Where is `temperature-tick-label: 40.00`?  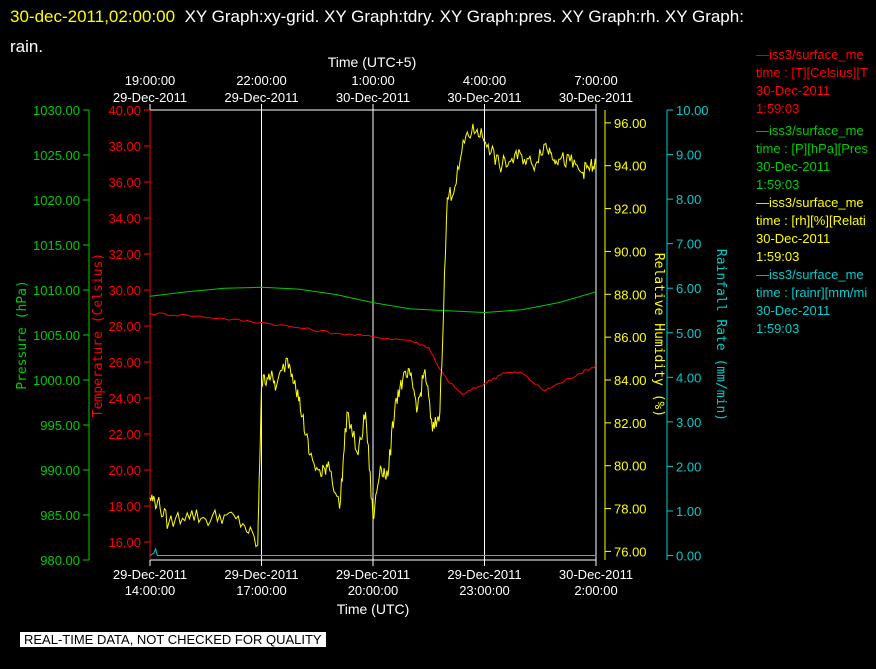
temperature-tick-label: 40.00 is located at coordinates (124, 110).